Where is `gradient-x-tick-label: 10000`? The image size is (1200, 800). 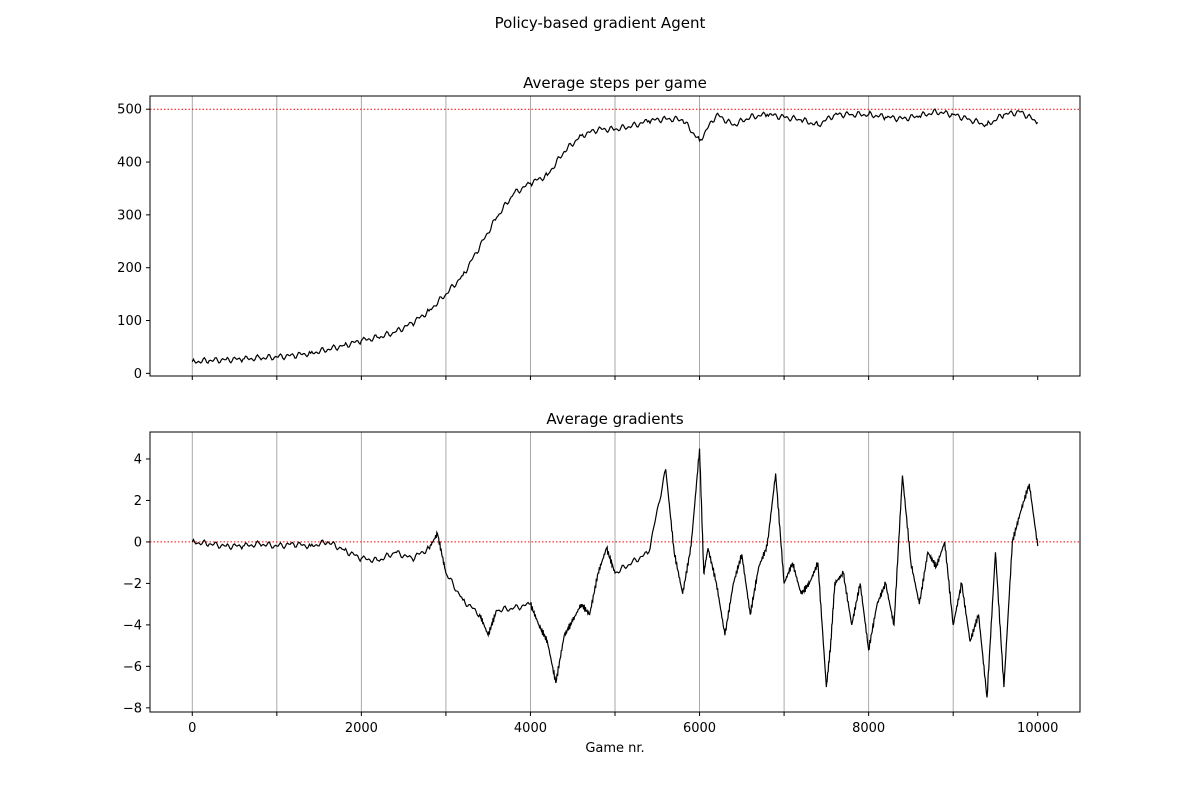
gradient-x-tick-label: 10000 is located at coordinates (1037, 728).